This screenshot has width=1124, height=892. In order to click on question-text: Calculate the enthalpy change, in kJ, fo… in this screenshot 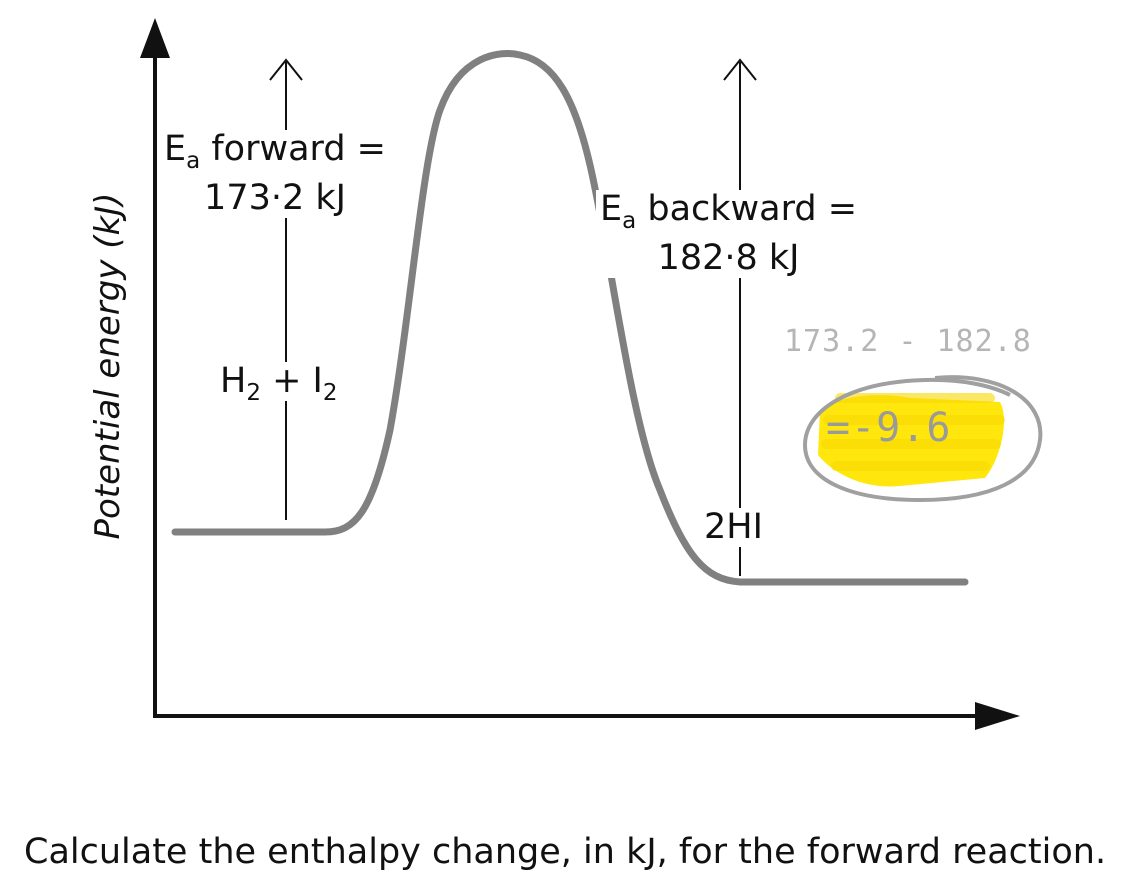, I will do `click(565, 852)`.